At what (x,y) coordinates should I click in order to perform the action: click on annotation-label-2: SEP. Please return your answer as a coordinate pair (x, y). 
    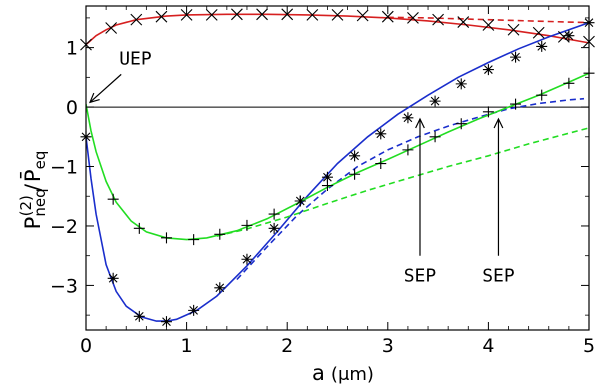
    Looking at the image, I should click on (498, 276).